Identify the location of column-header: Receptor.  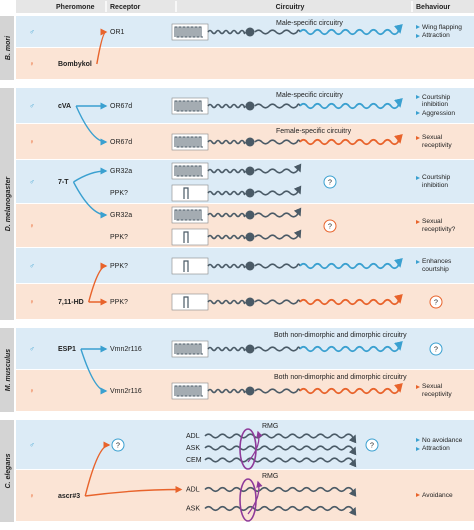
(125, 7).